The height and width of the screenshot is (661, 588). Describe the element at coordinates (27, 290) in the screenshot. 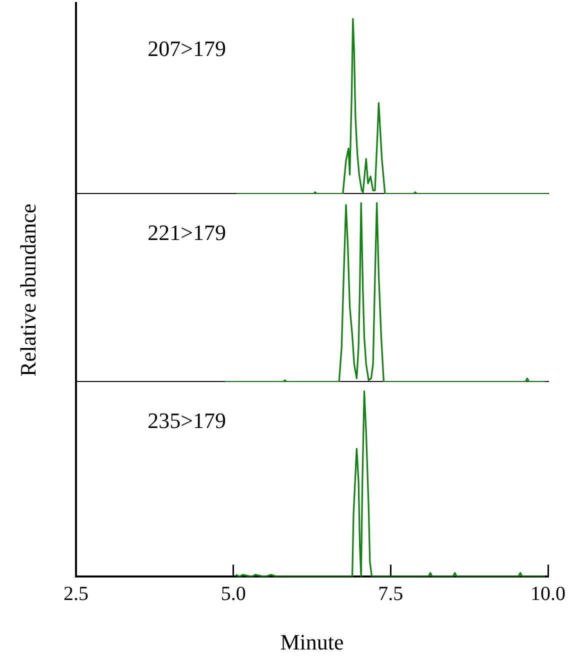

I see `y-axis-title: Relative abundance` at that location.